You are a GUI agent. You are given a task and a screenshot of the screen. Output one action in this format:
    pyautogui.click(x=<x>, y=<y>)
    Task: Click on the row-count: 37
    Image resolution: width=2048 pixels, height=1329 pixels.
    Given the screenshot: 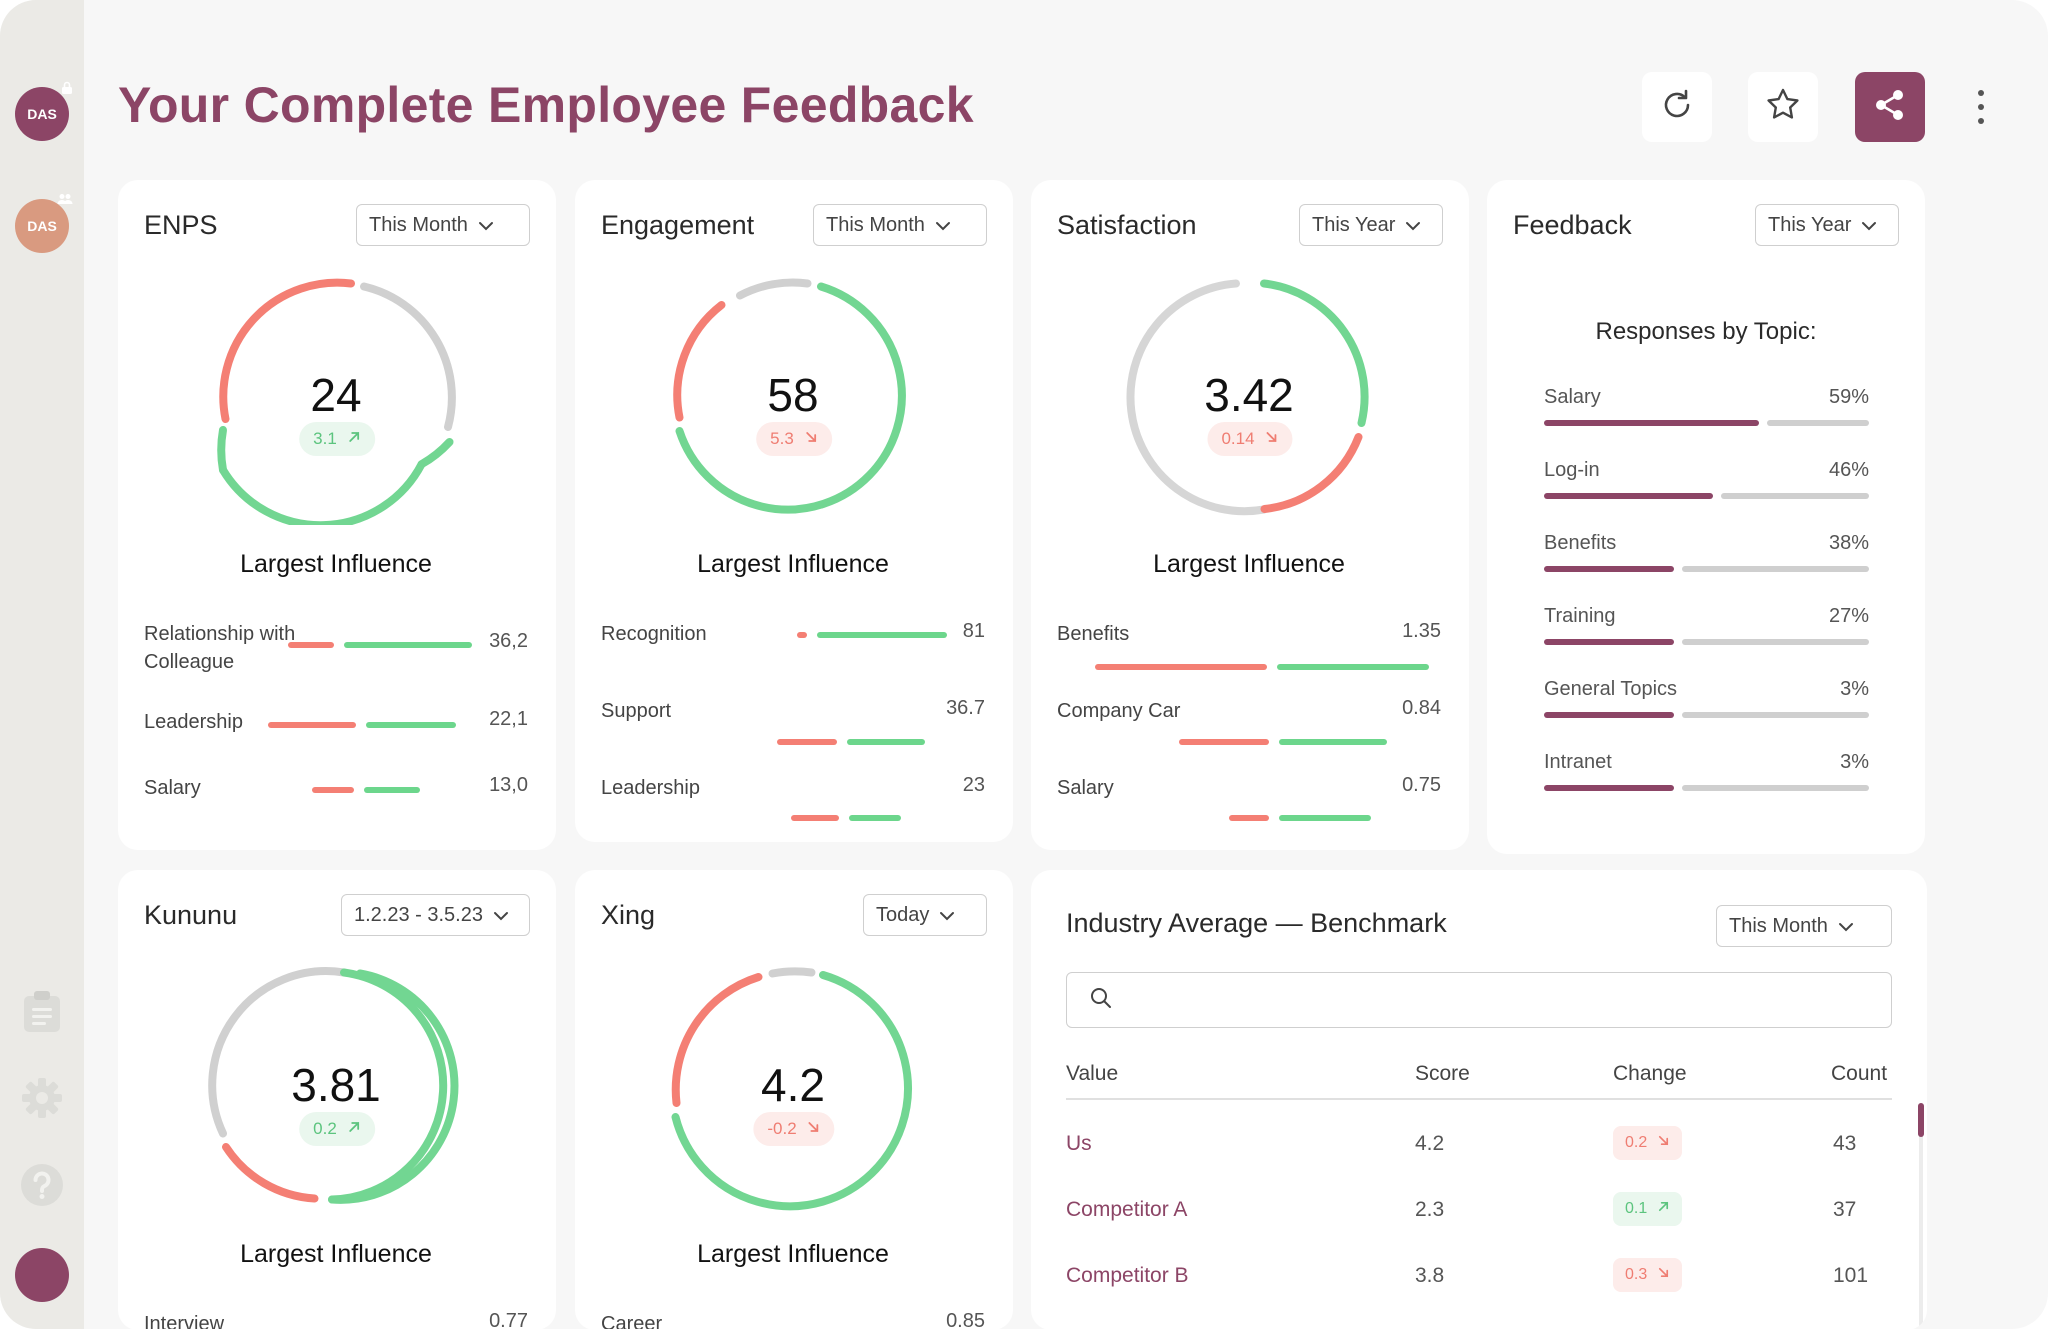 What is the action you would take?
    pyautogui.click(x=1845, y=1209)
    